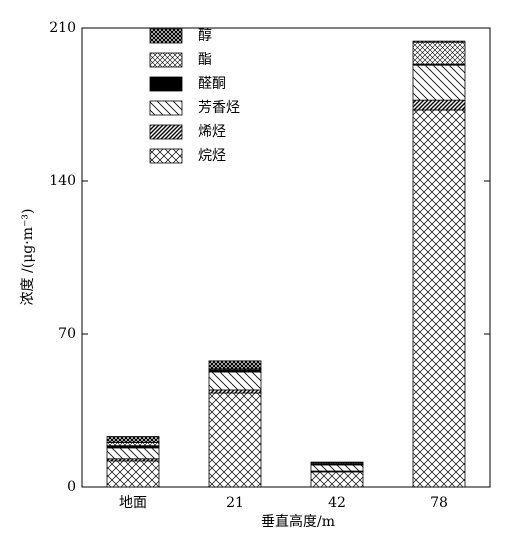  What do you see at coordinates (212, 132) in the screenshot?
I see `legend-label: 烯烃` at bounding box center [212, 132].